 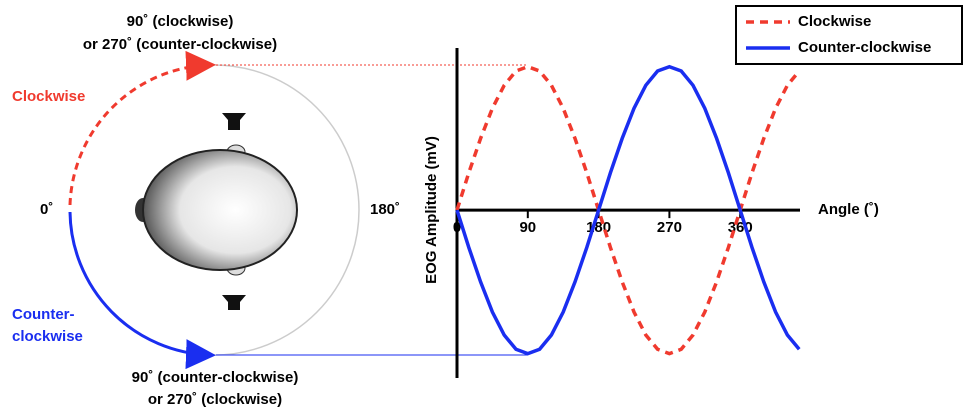 What do you see at coordinates (180, 44) in the screenshot?
I see `top-label: or 270˚ (counter-clockwise)` at bounding box center [180, 44].